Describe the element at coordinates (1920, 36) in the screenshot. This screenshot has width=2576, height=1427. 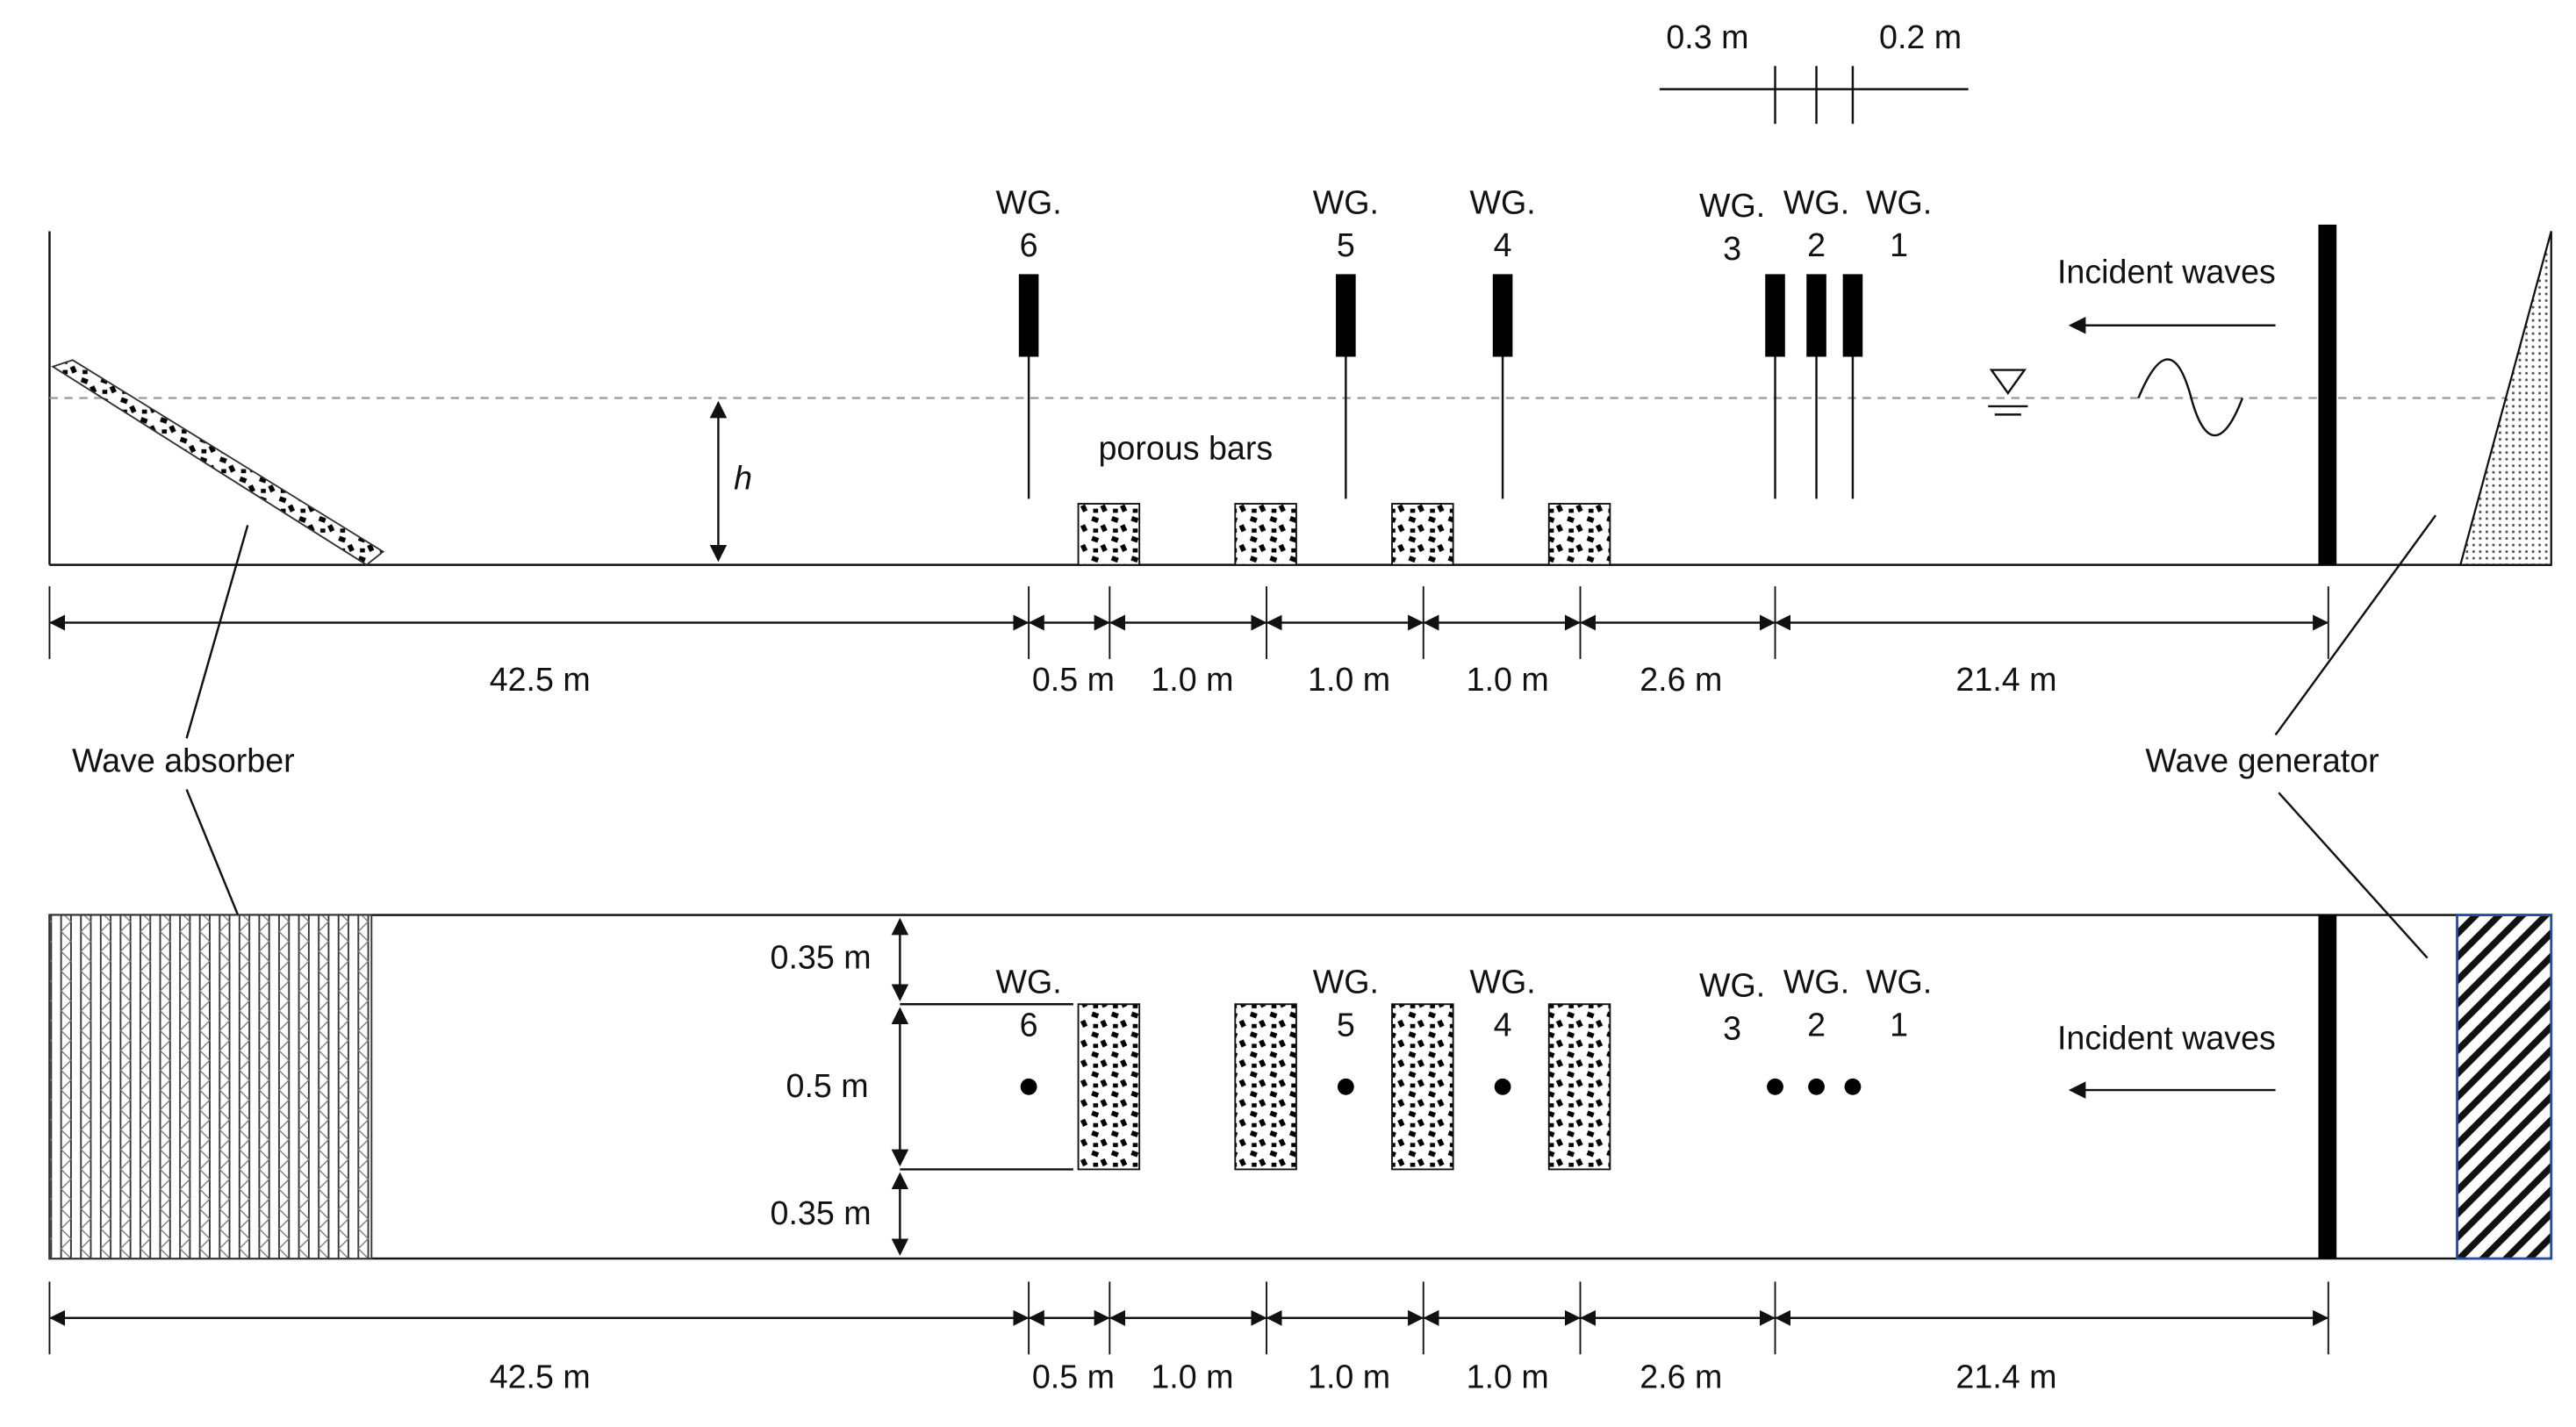
I see `spacing-label: 0.2 m` at that location.